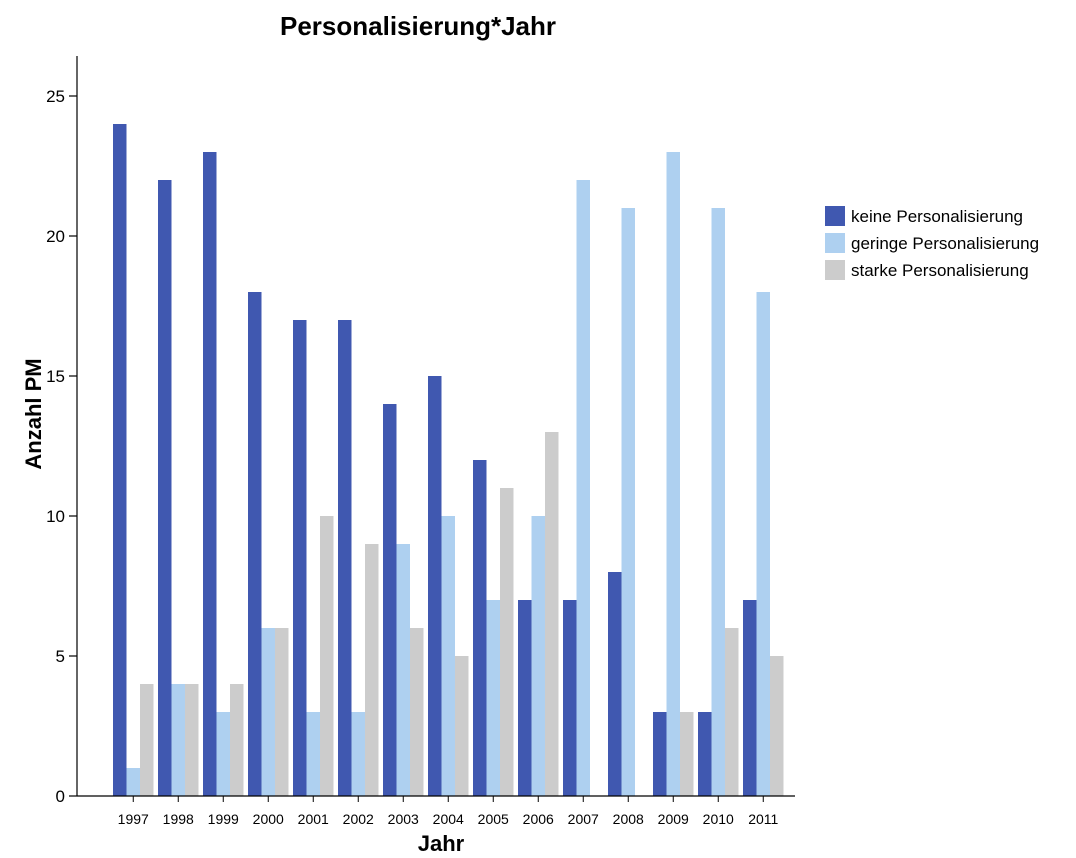 This screenshot has height=858, width=1076. What do you see at coordinates (403, 670) in the screenshot?
I see `bar-2003-s1` at bounding box center [403, 670].